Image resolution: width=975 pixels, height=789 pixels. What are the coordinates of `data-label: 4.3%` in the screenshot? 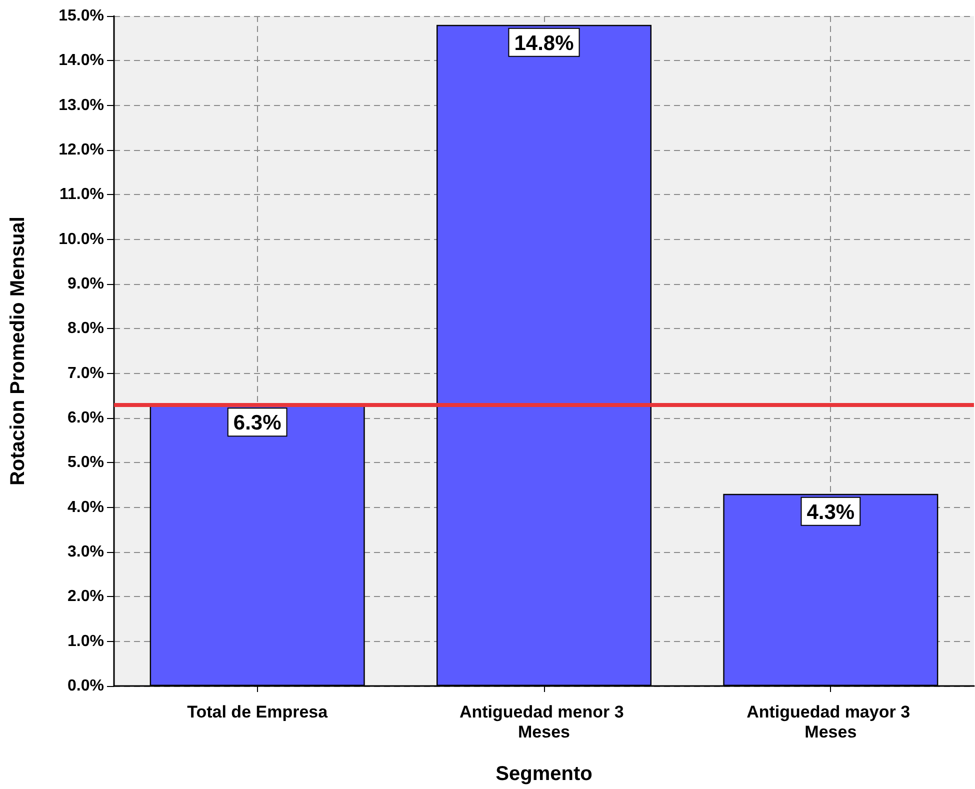 It's located at (830, 512).